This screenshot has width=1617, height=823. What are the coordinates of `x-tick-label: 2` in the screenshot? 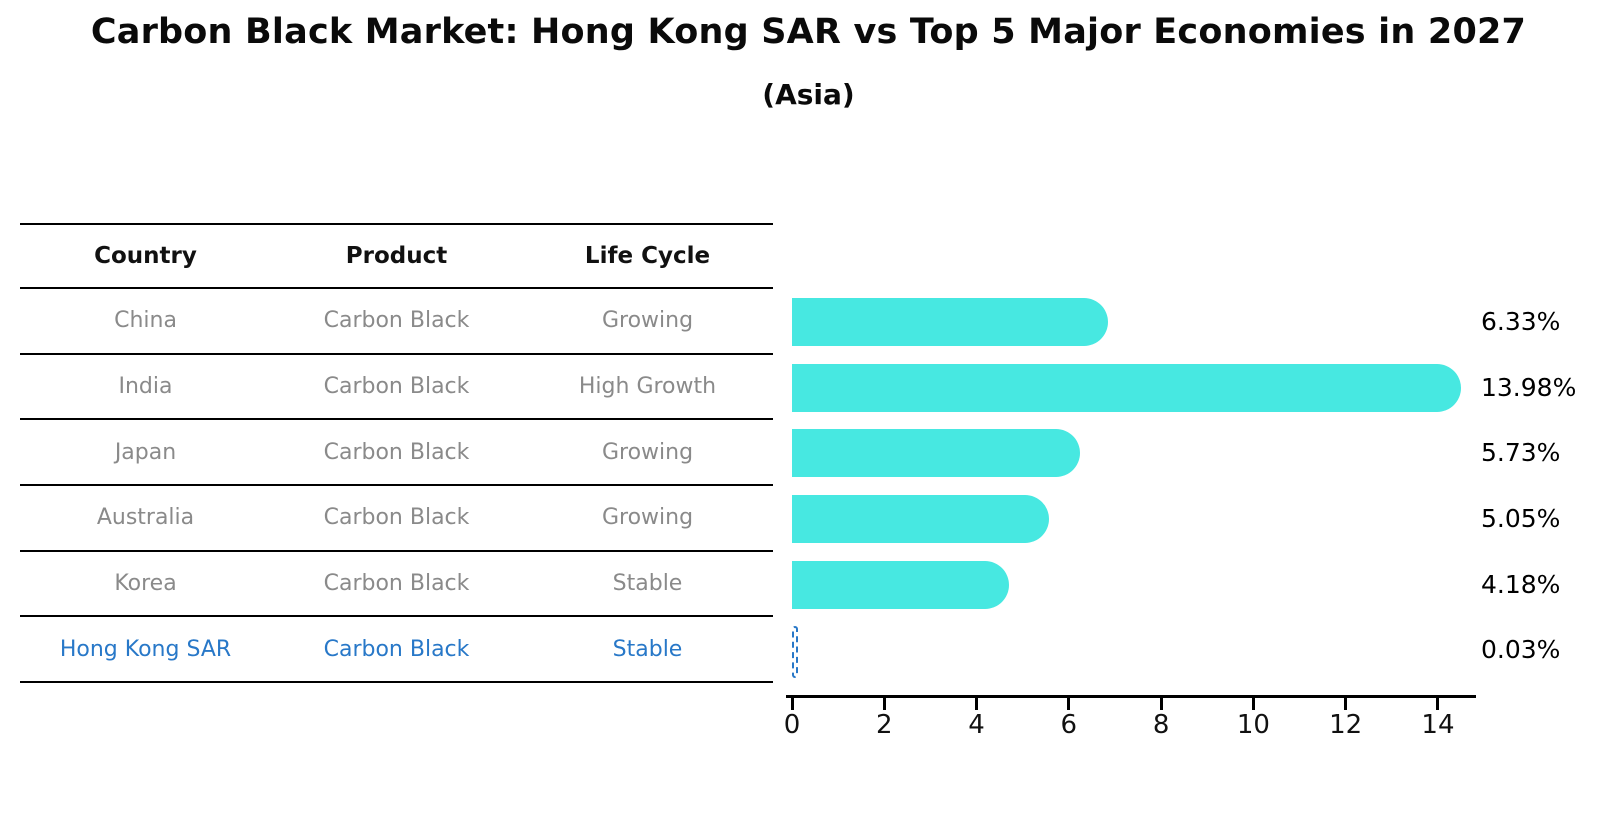 It's located at (884, 725).